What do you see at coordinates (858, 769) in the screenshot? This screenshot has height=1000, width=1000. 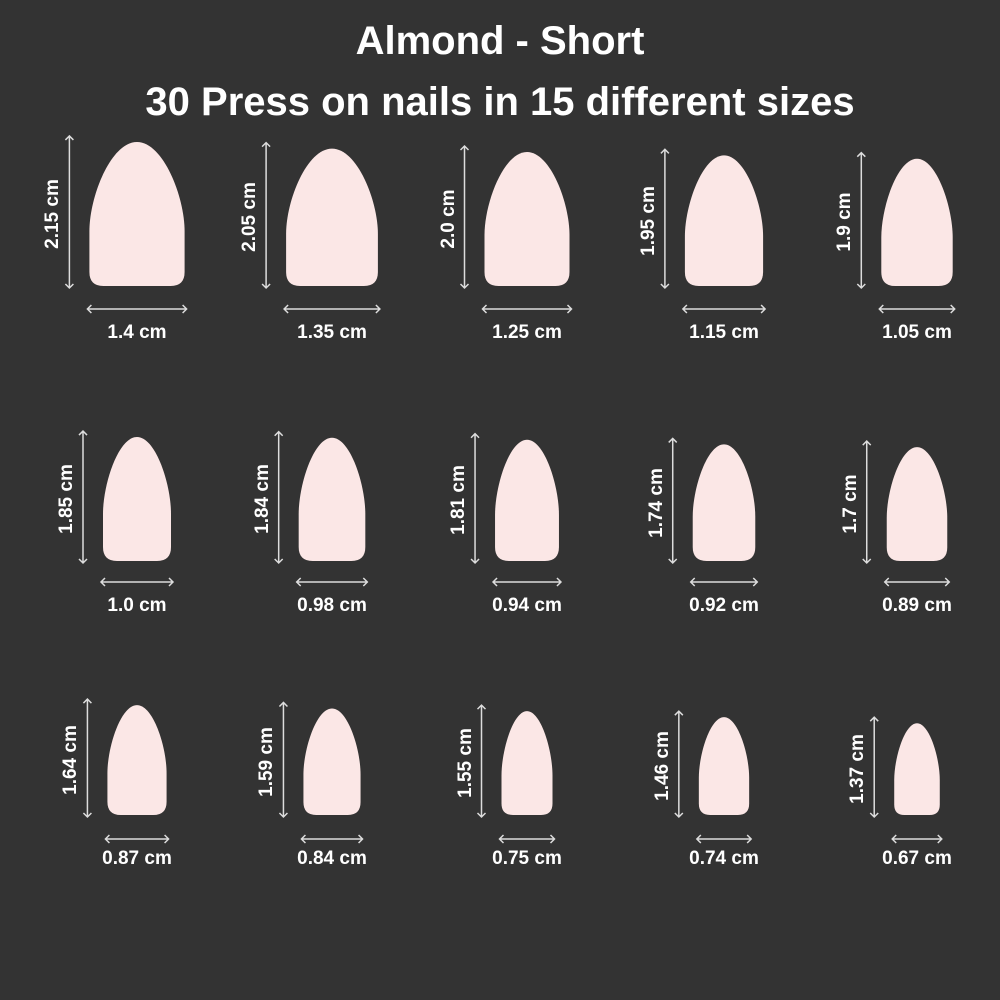 I see `nail-length-label: 1.37 cm` at bounding box center [858, 769].